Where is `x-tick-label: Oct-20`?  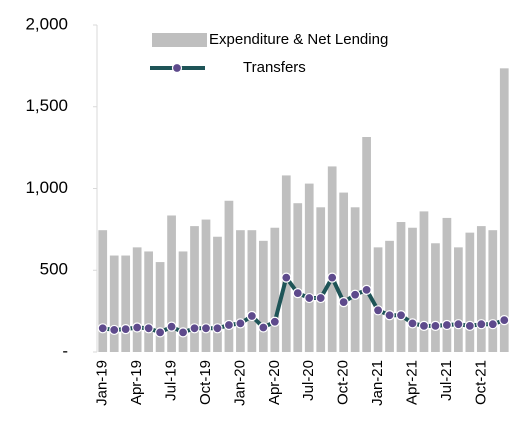
x-tick-label: Oct-20 is located at coordinates (343, 382).